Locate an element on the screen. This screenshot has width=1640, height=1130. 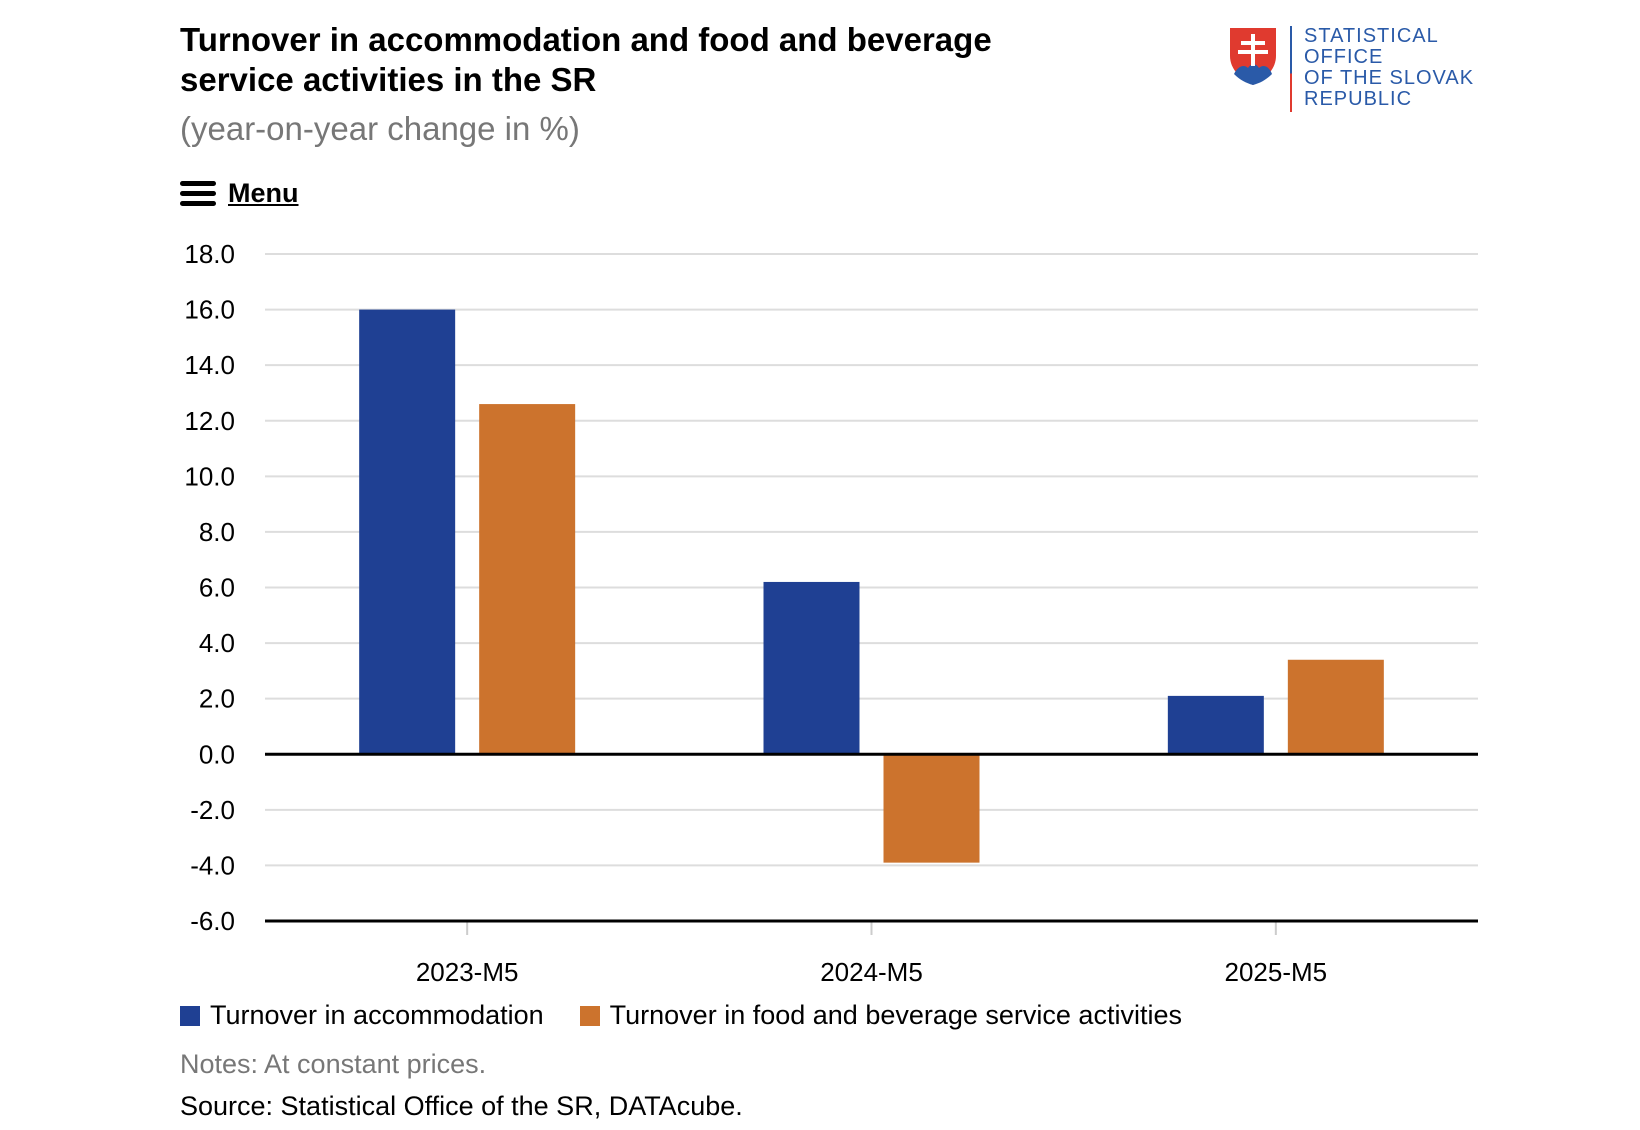
y-tick-label: 14.0 is located at coordinates (209, 365).